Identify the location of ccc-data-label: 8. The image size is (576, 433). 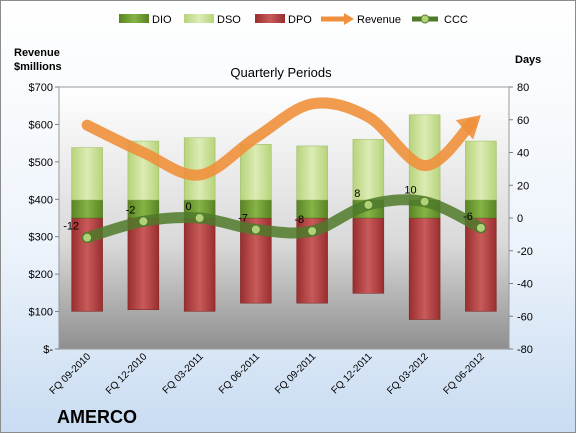
(357, 194).